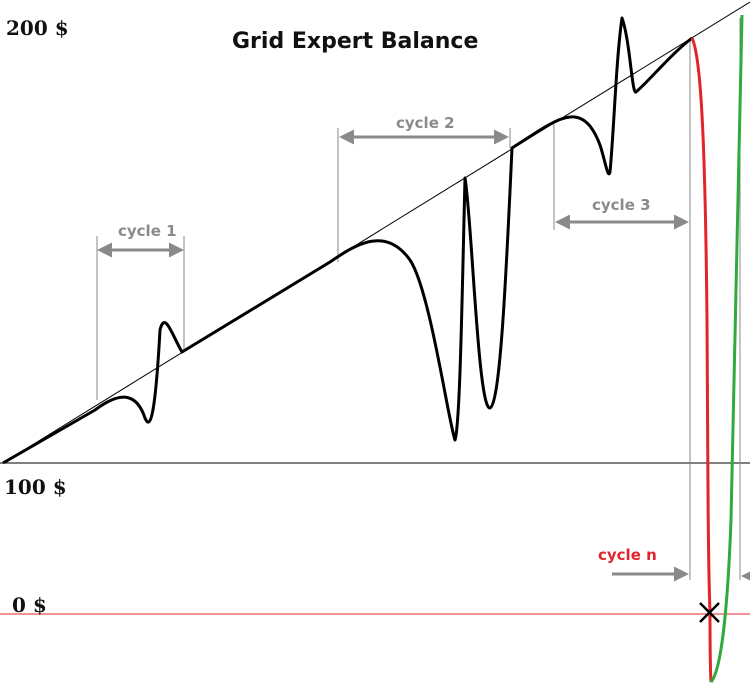  Describe the element at coordinates (147, 231) in the screenshot. I see `cycle1-label: cycle 1` at that location.